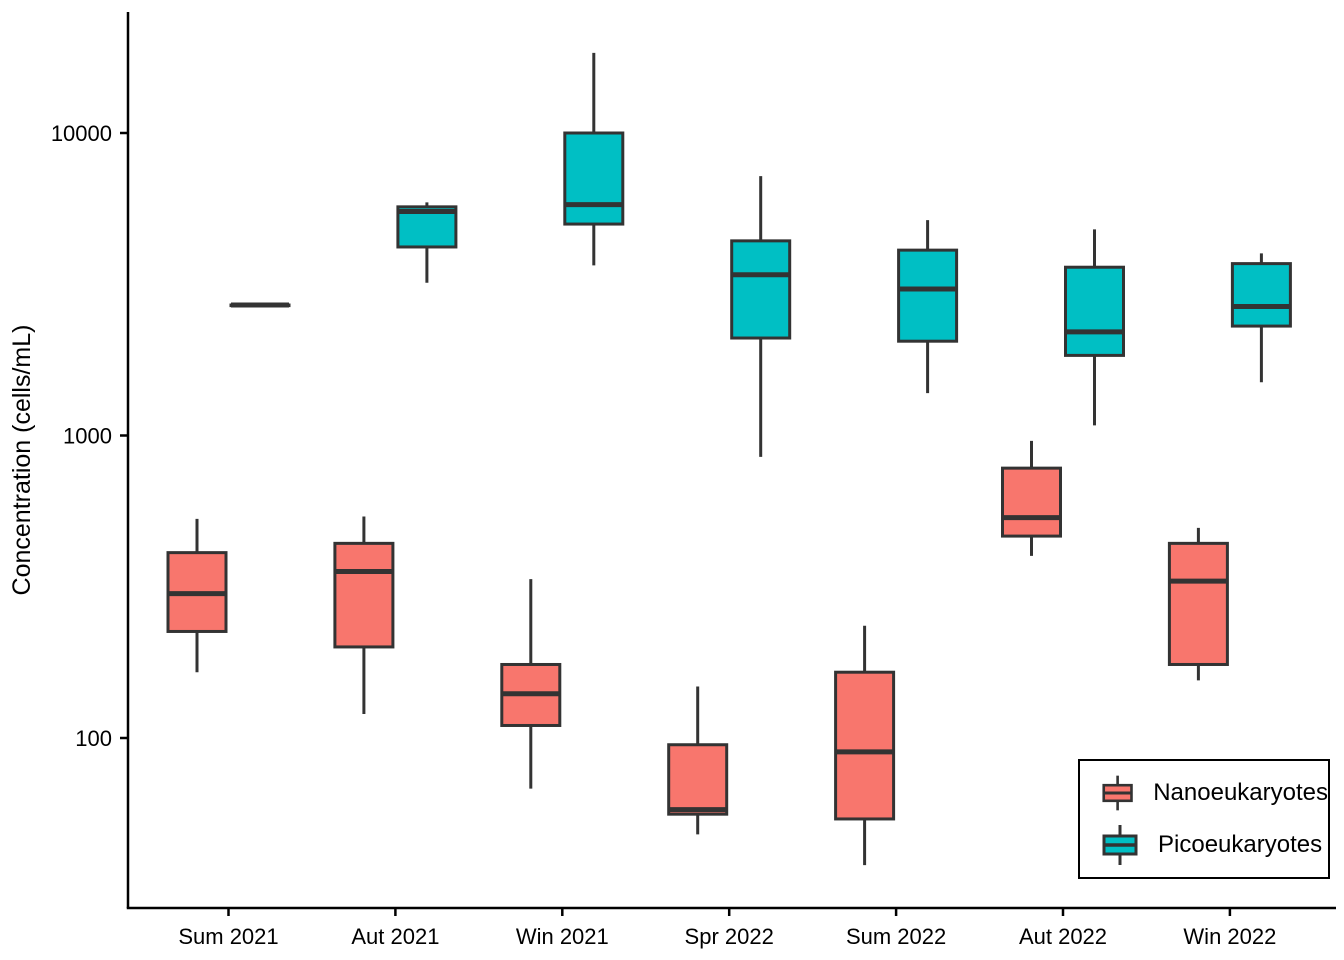 Image resolution: width=1344 pixels, height=960 pixels. What do you see at coordinates (1063, 936) in the screenshot?
I see `x-tick-label-aut-2022: Aut 2022` at bounding box center [1063, 936].